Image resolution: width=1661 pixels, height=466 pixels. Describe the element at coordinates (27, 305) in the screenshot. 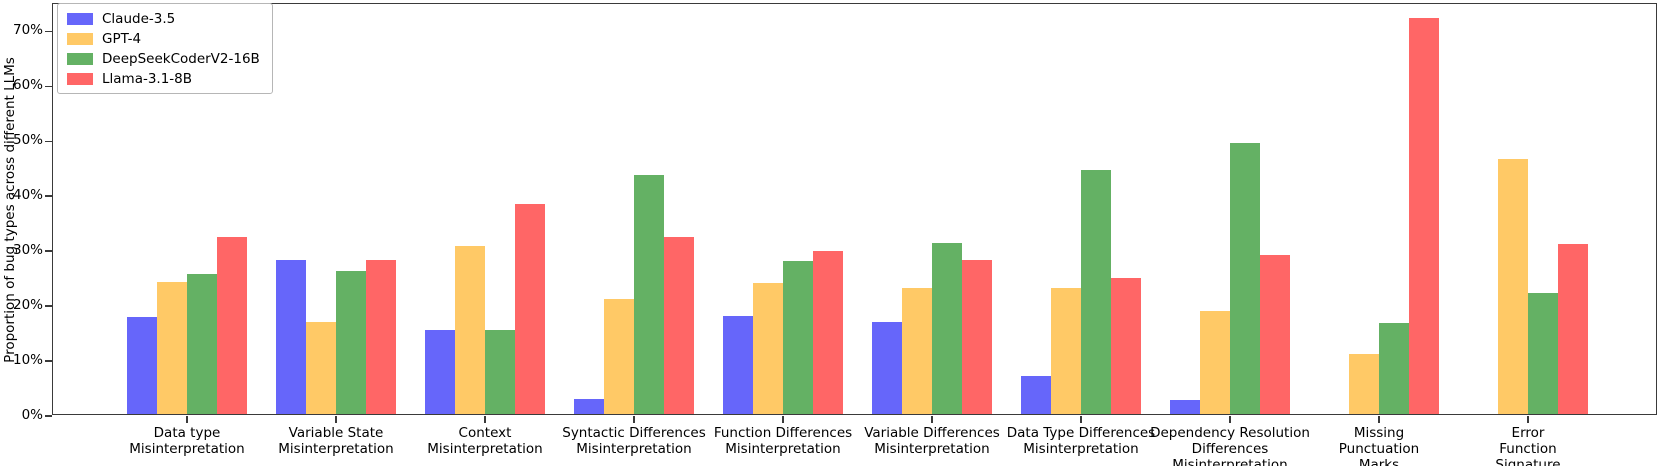

I see `y-tick-label: 20%` at that location.